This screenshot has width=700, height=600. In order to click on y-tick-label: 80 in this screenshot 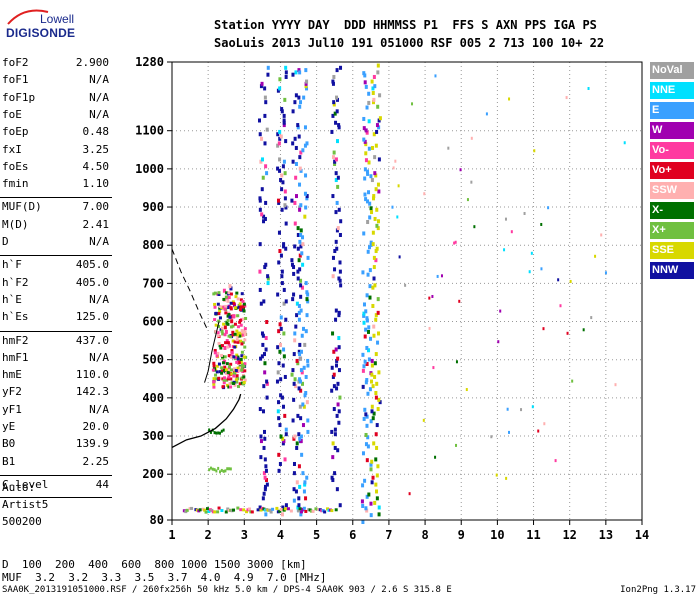, I will do `click(157, 520)`.